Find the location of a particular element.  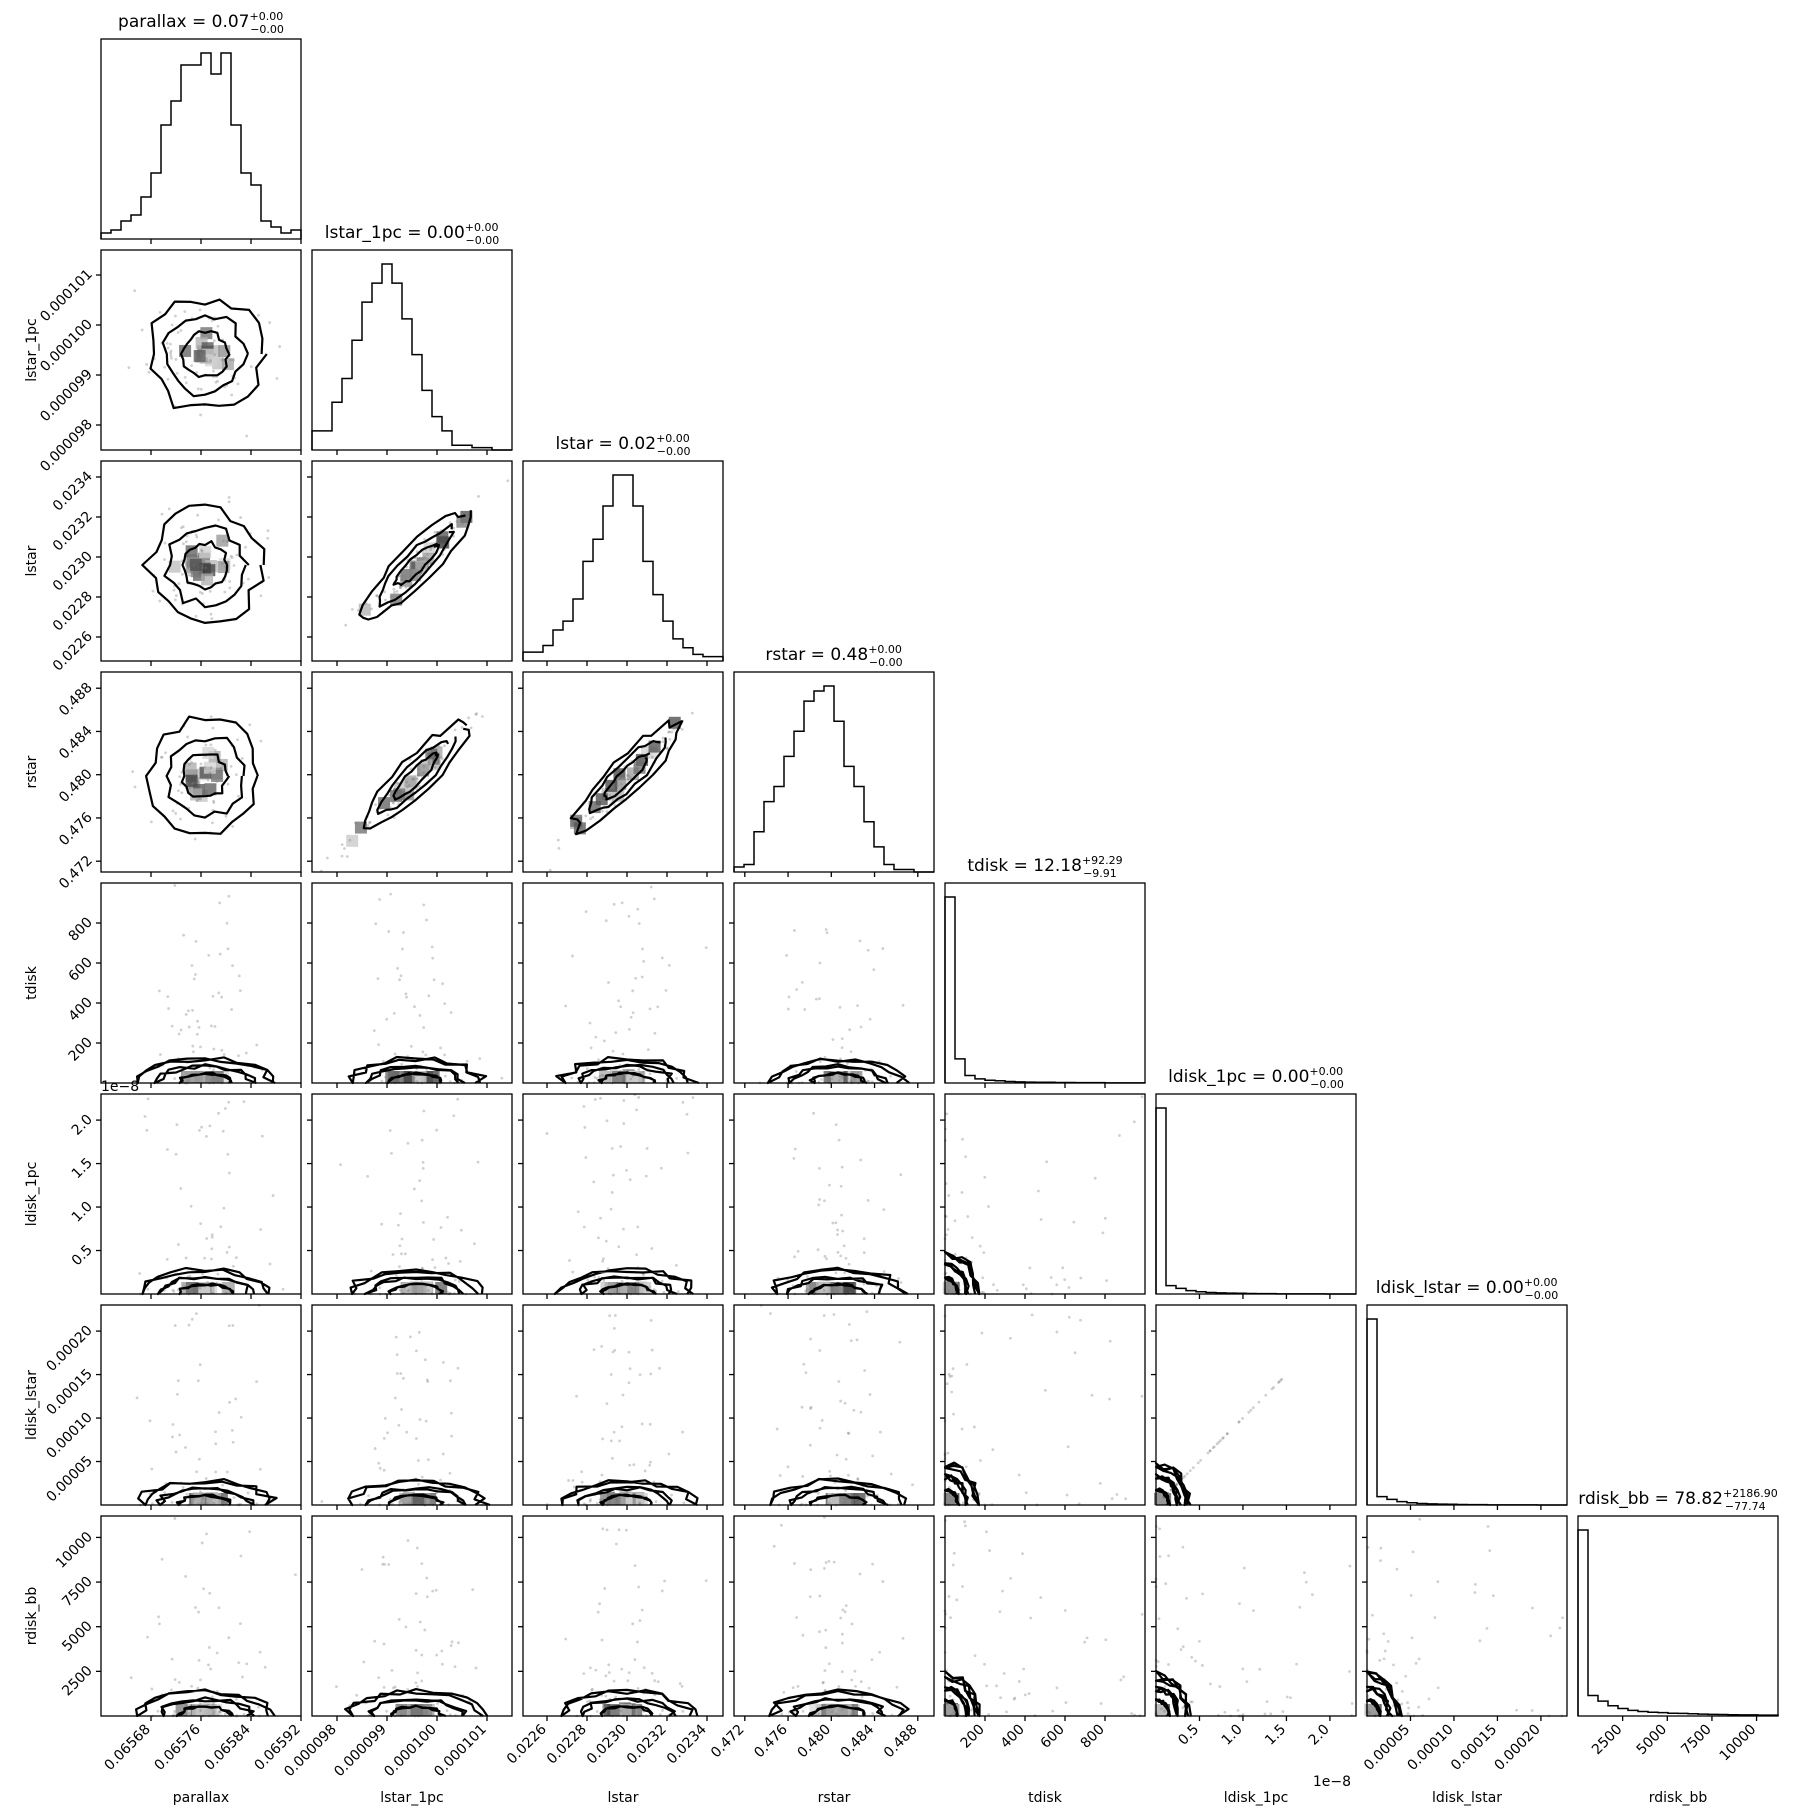

panel-parallax-parallax is located at coordinates (201, 141).